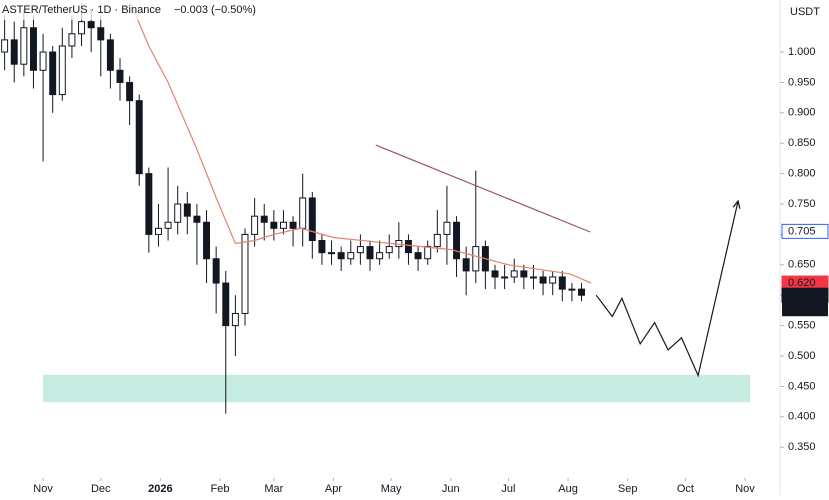  Describe the element at coordinates (736, 204) in the screenshot. I see `arrow-head` at that location.